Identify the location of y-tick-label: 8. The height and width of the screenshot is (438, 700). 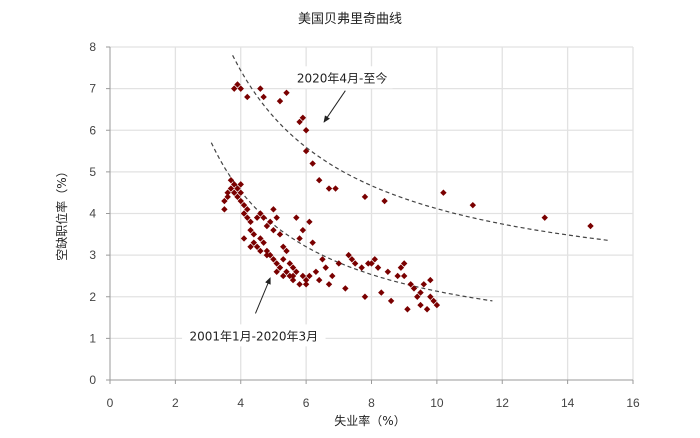
(92, 47).